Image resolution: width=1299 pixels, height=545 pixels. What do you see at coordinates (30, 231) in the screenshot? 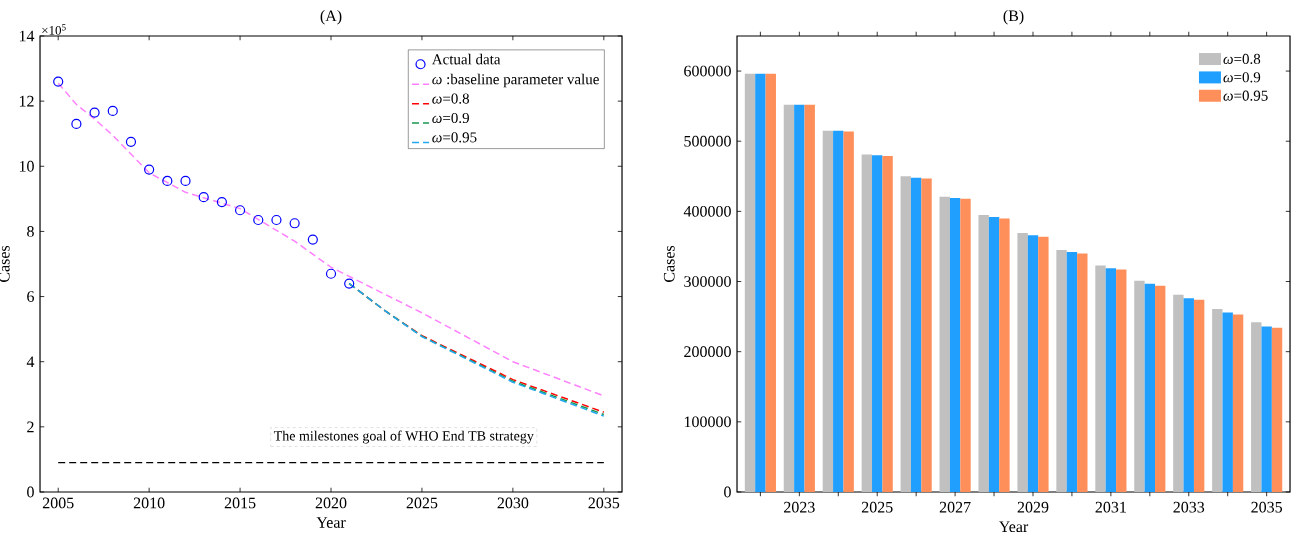
I see `y-tick-label: 8` at bounding box center [30, 231].